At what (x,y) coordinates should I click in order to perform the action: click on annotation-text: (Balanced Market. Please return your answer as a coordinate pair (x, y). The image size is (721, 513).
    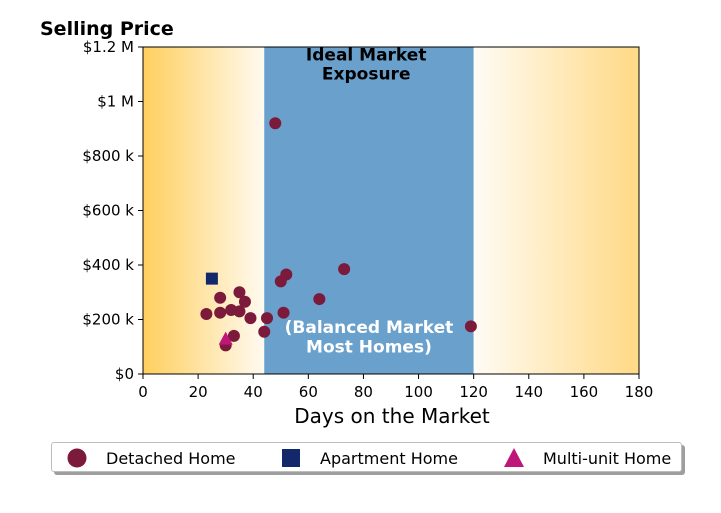
    Looking at the image, I should click on (369, 328).